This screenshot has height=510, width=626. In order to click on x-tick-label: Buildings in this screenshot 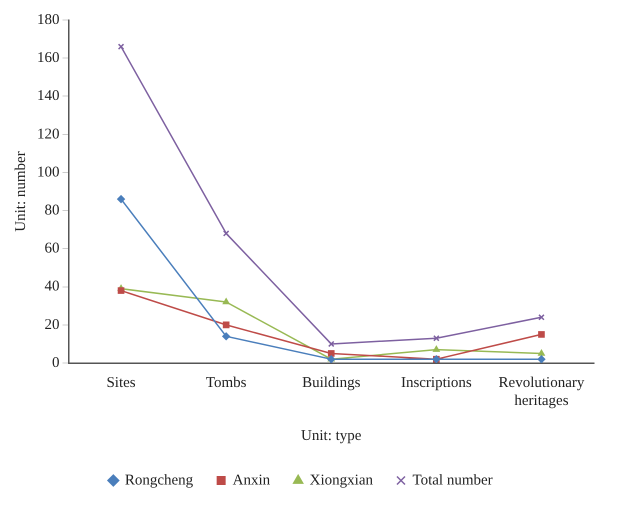, I will do `click(331, 382)`.